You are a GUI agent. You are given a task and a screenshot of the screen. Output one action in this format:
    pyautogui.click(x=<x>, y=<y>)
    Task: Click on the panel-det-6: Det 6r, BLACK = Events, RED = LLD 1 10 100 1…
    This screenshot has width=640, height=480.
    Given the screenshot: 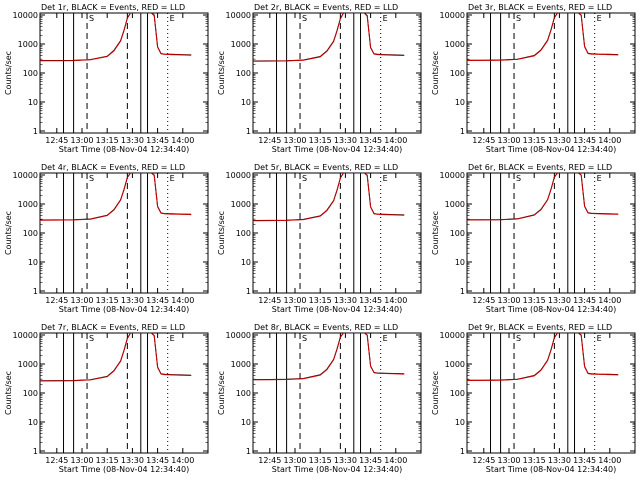 What is the action you would take?
    pyautogui.click(x=533, y=238)
    